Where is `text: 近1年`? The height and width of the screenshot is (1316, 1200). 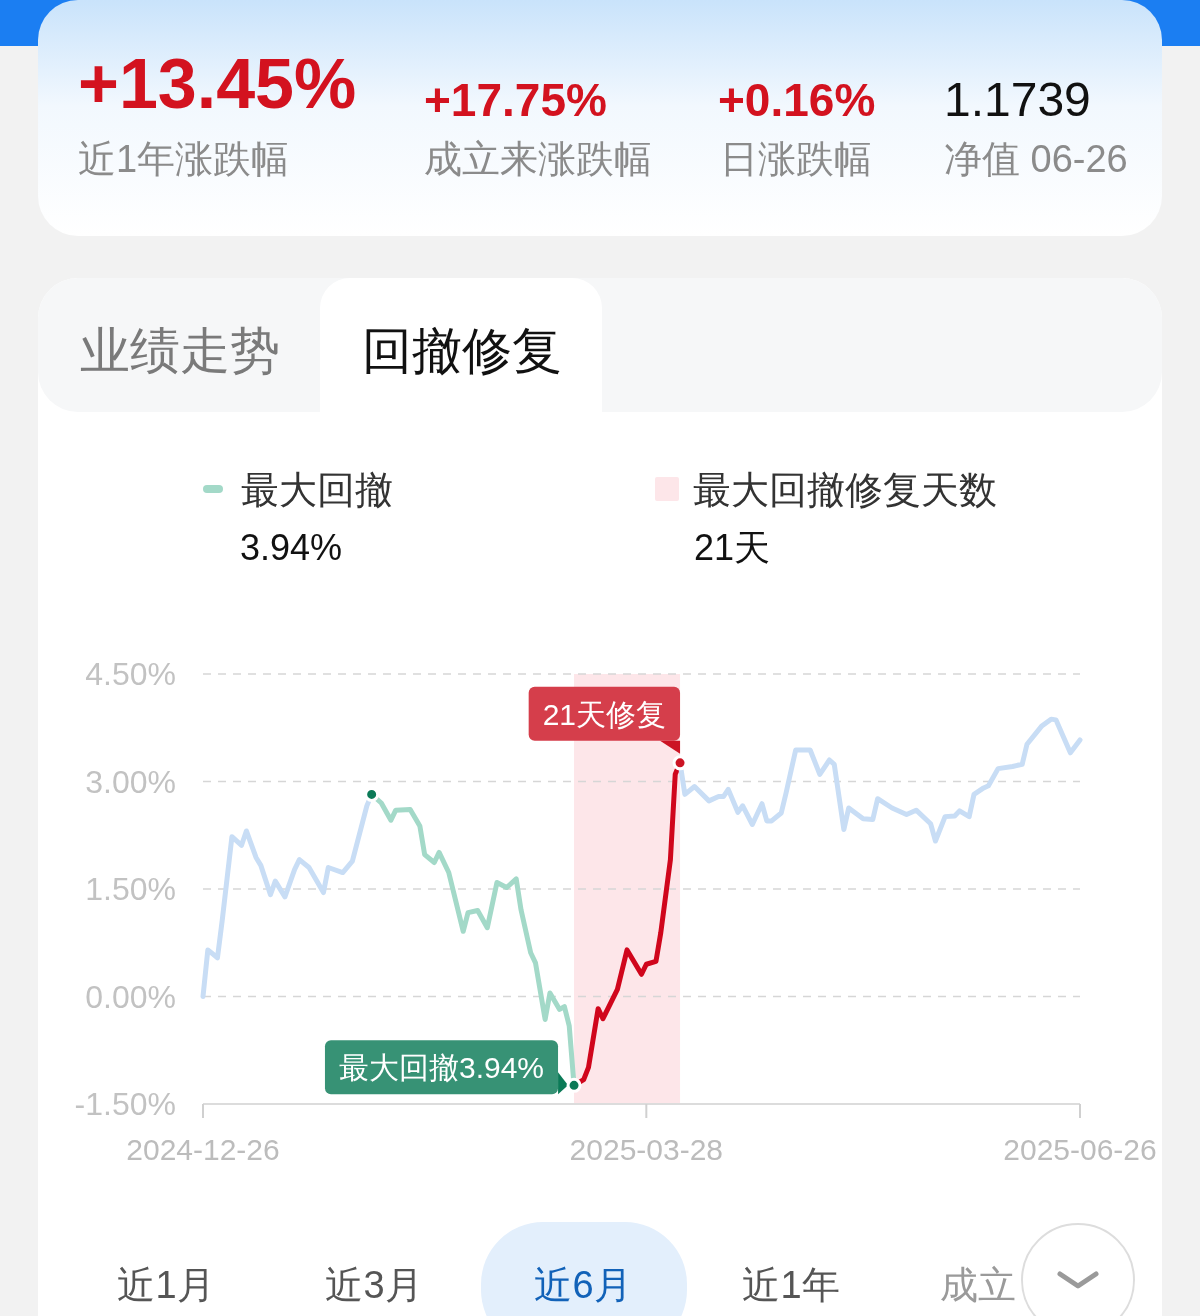
text: 近1年 is located at coordinates (791, 1285).